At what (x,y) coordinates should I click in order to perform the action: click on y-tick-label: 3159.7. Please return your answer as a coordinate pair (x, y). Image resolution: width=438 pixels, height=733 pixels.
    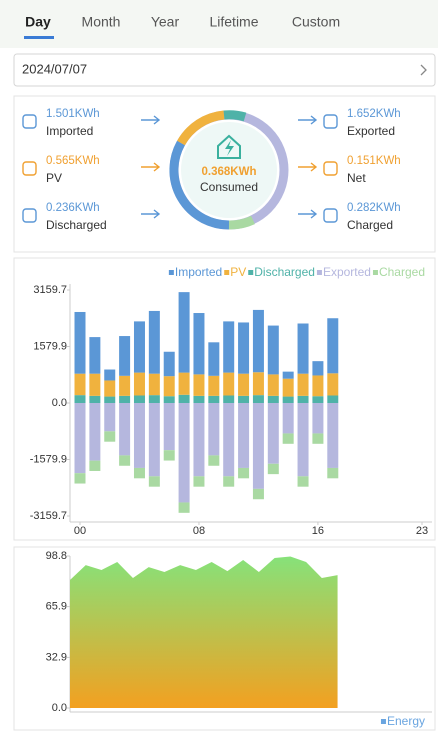
    Looking at the image, I should click on (50, 290).